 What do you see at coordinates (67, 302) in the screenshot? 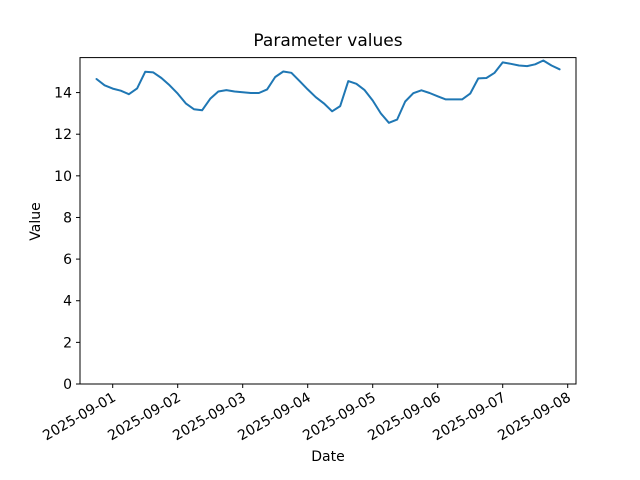
I see `y-tick-label: 4` at bounding box center [67, 302].